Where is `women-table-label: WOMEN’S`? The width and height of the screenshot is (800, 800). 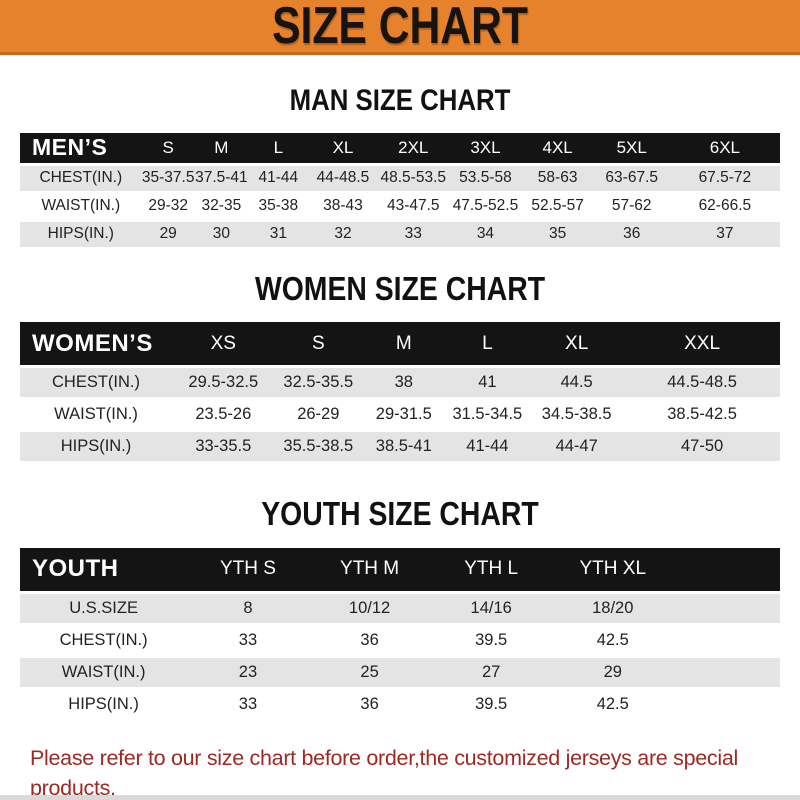
women-table-label: WOMEN’S is located at coordinates (96, 344).